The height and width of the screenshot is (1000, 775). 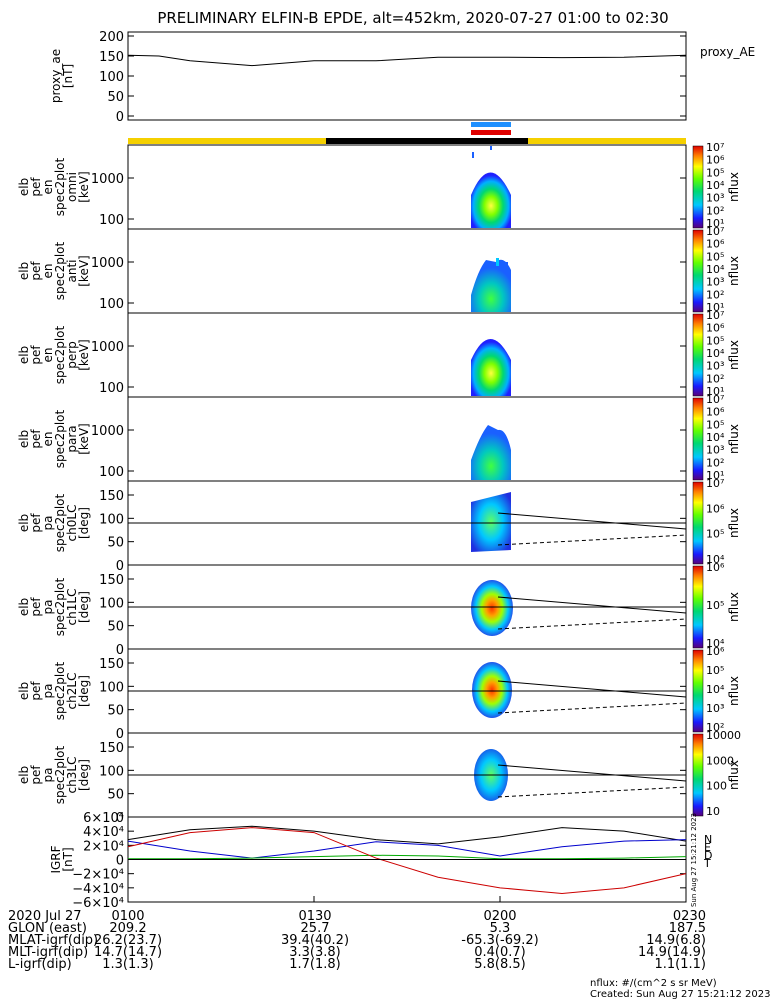 I want to click on colorbar-tick-perp: 10⁴, so click(x=715, y=353).